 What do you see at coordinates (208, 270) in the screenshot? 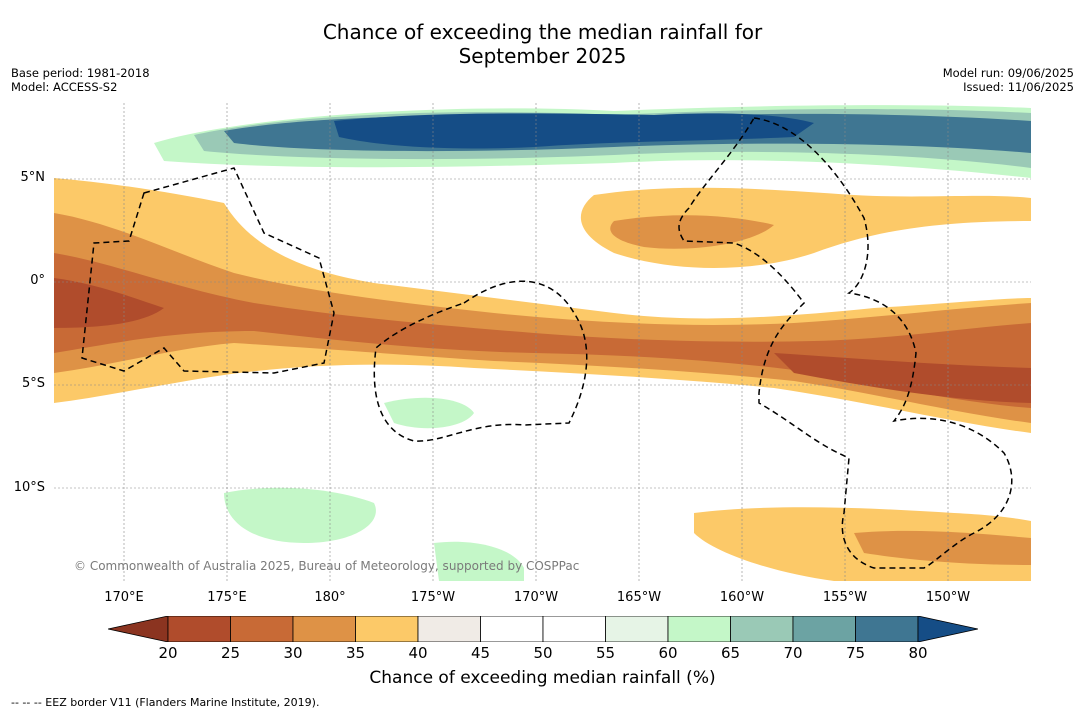
I see `eez-tuvalu` at bounding box center [208, 270].